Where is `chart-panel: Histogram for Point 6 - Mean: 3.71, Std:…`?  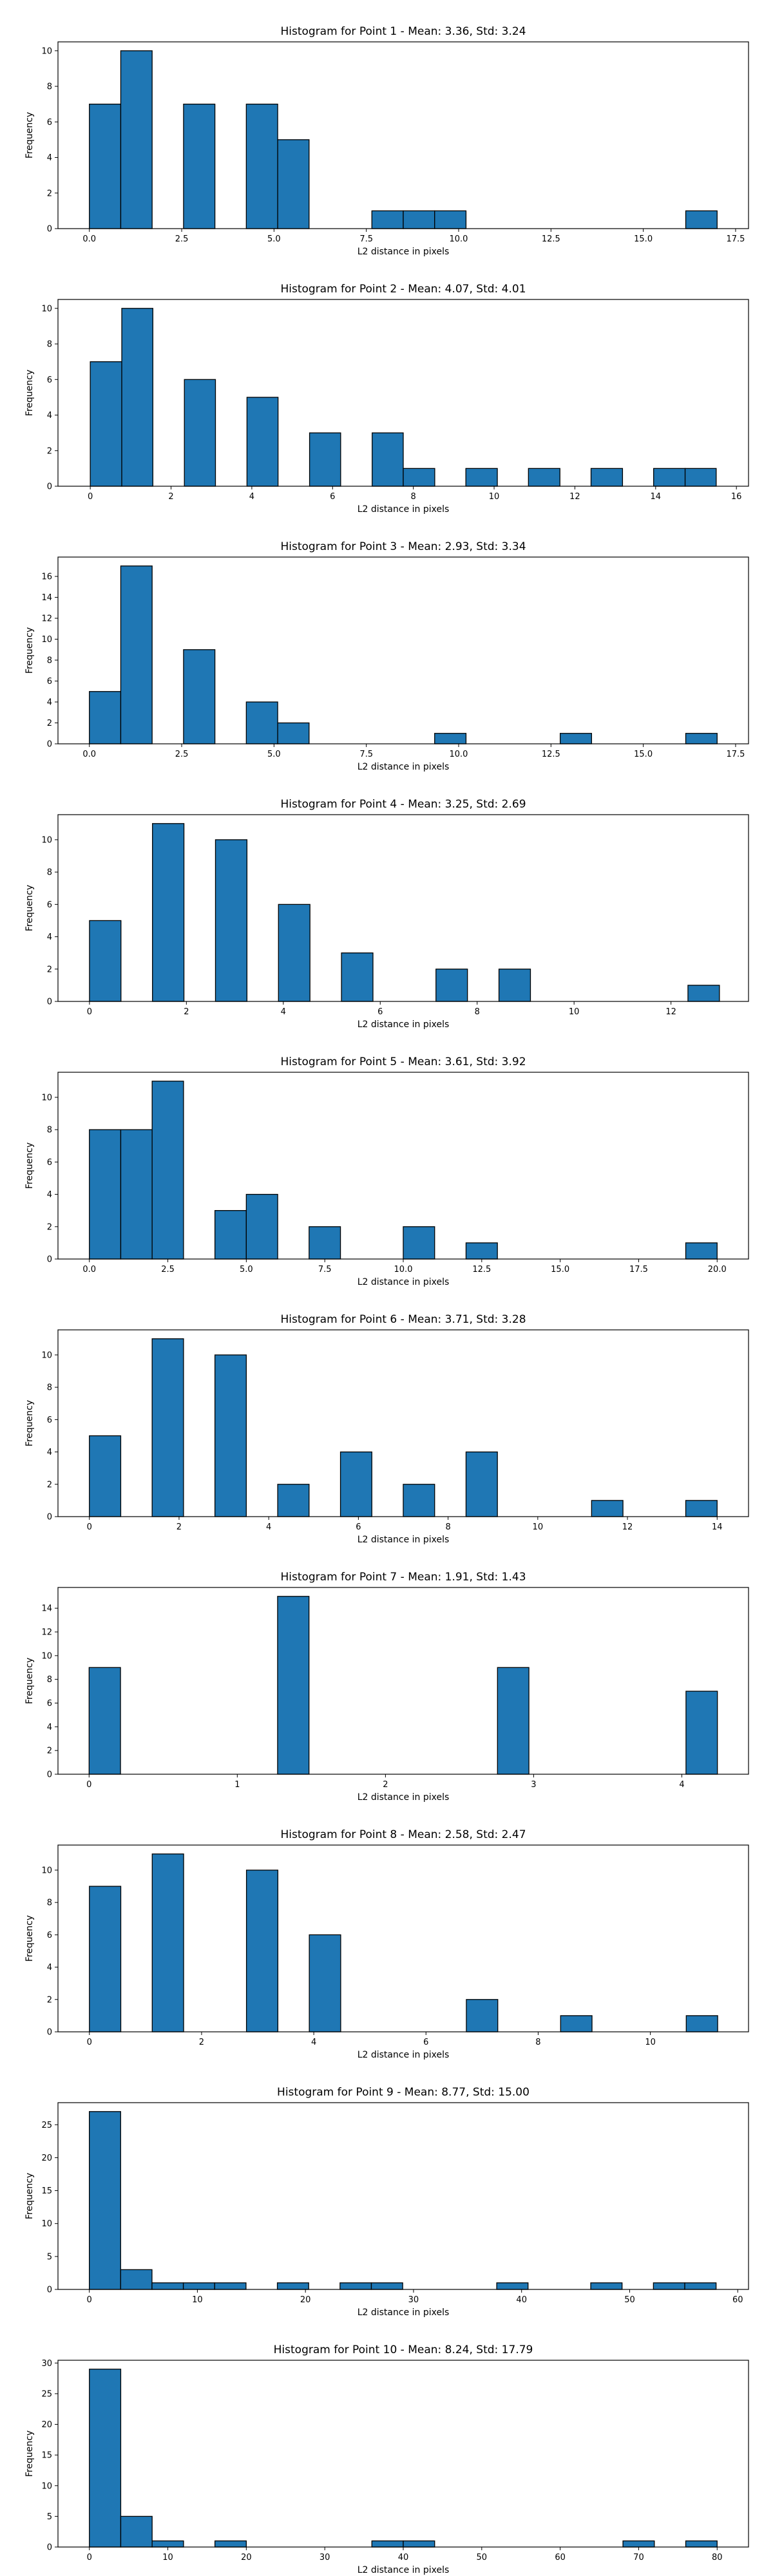 chart-panel: Histogram for Point 6 - Mean: 3.71, Std:… is located at coordinates (386, 1429).